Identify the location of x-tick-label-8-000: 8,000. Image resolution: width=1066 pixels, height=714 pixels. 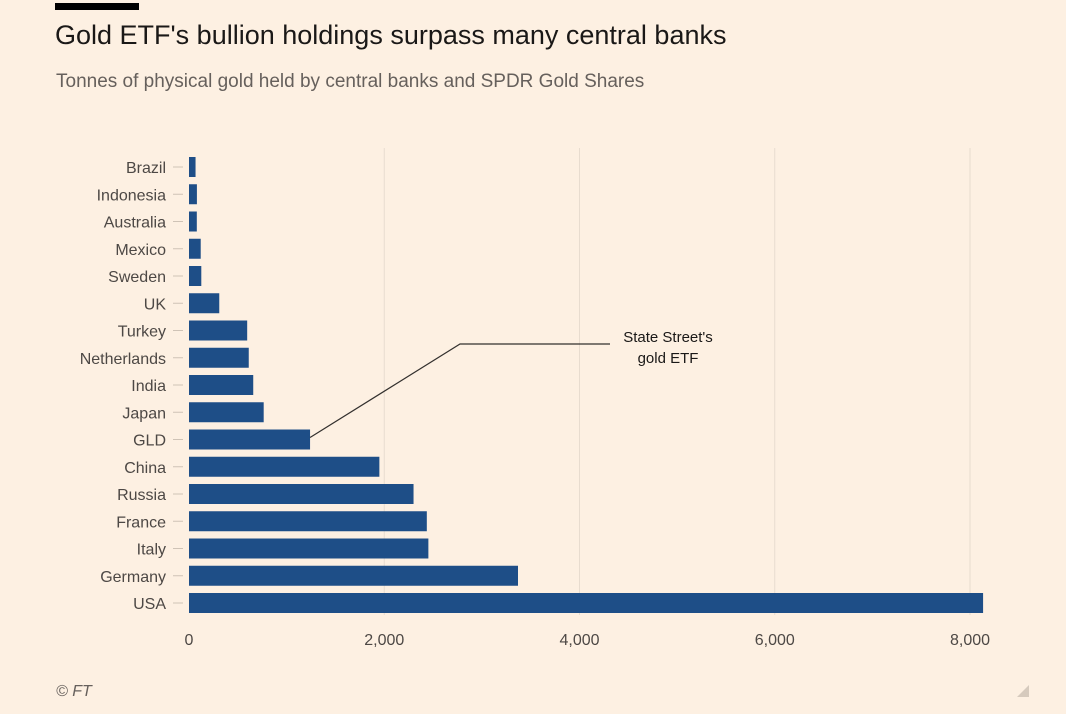
(970, 640).